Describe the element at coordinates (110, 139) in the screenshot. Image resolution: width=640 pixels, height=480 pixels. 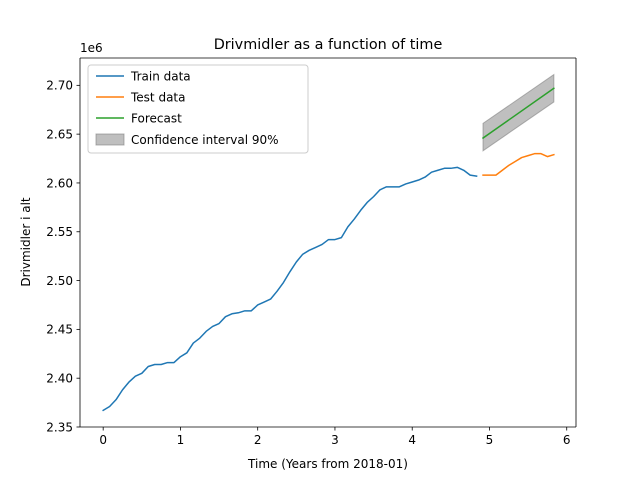
I see `legend-swatch-confidence` at that location.